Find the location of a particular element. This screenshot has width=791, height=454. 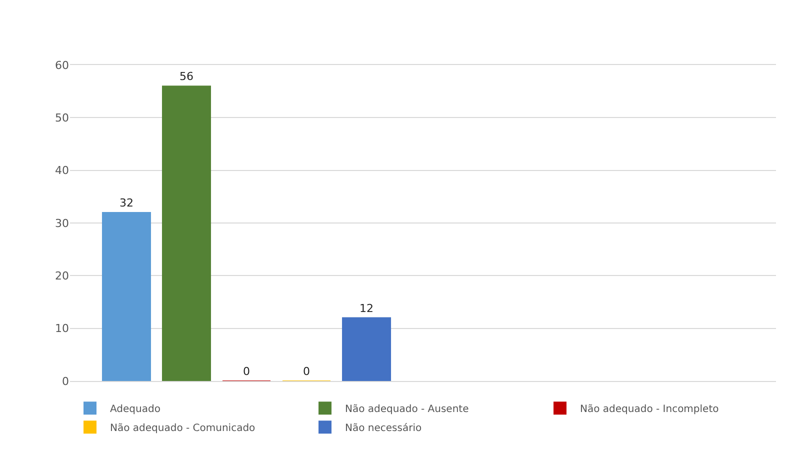

y-tick-label: 30 is located at coordinates (62, 223).